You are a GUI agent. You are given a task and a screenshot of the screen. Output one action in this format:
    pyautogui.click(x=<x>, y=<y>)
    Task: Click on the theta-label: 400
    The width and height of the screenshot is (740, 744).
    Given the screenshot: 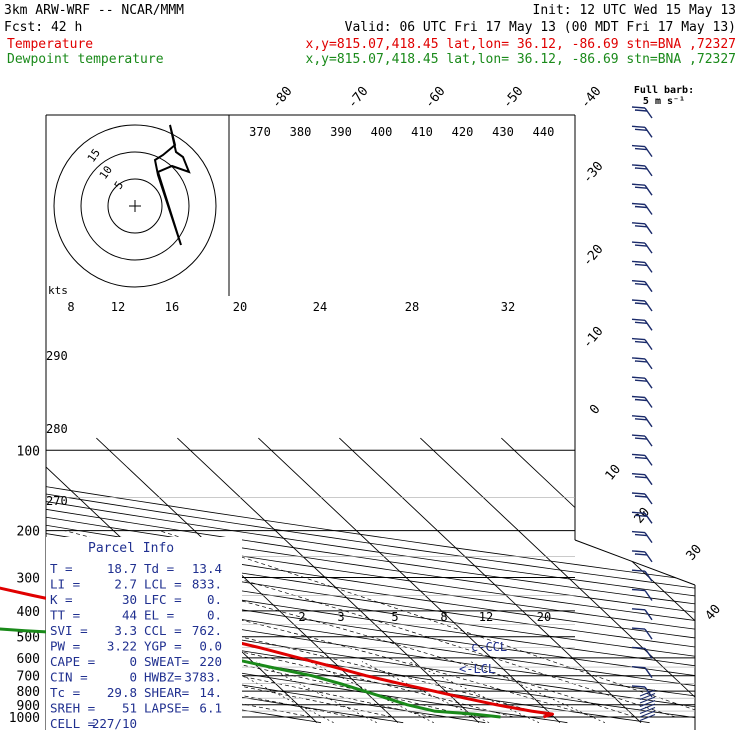 What is the action you would take?
    pyautogui.click(x=382, y=132)
    